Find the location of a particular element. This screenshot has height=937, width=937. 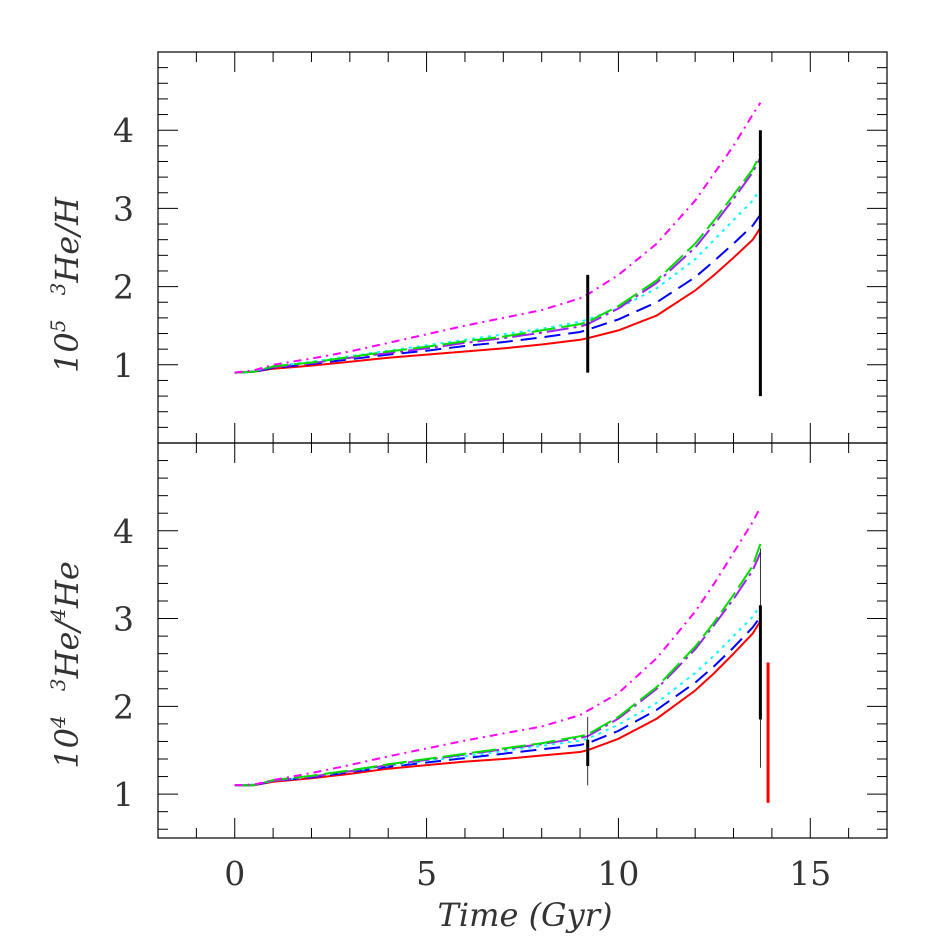

x-axis-title: Time (Gyr) is located at coordinates (525, 915).